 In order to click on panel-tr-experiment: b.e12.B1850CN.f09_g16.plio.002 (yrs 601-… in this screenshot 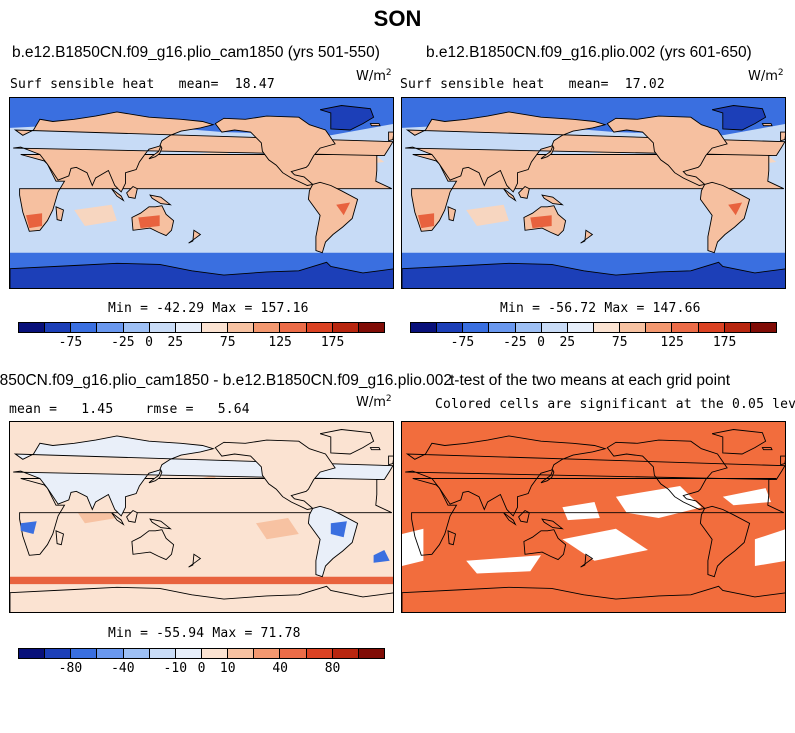, I will do `click(589, 52)`.